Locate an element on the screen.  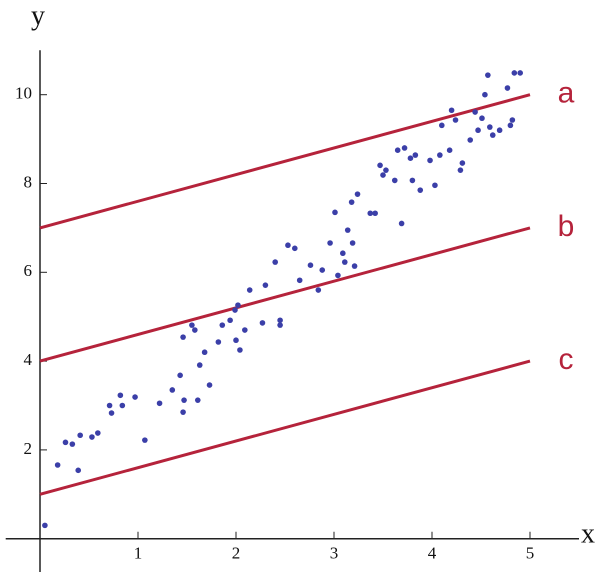
y-tick-label: 8 is located at coordinates (28, 181).